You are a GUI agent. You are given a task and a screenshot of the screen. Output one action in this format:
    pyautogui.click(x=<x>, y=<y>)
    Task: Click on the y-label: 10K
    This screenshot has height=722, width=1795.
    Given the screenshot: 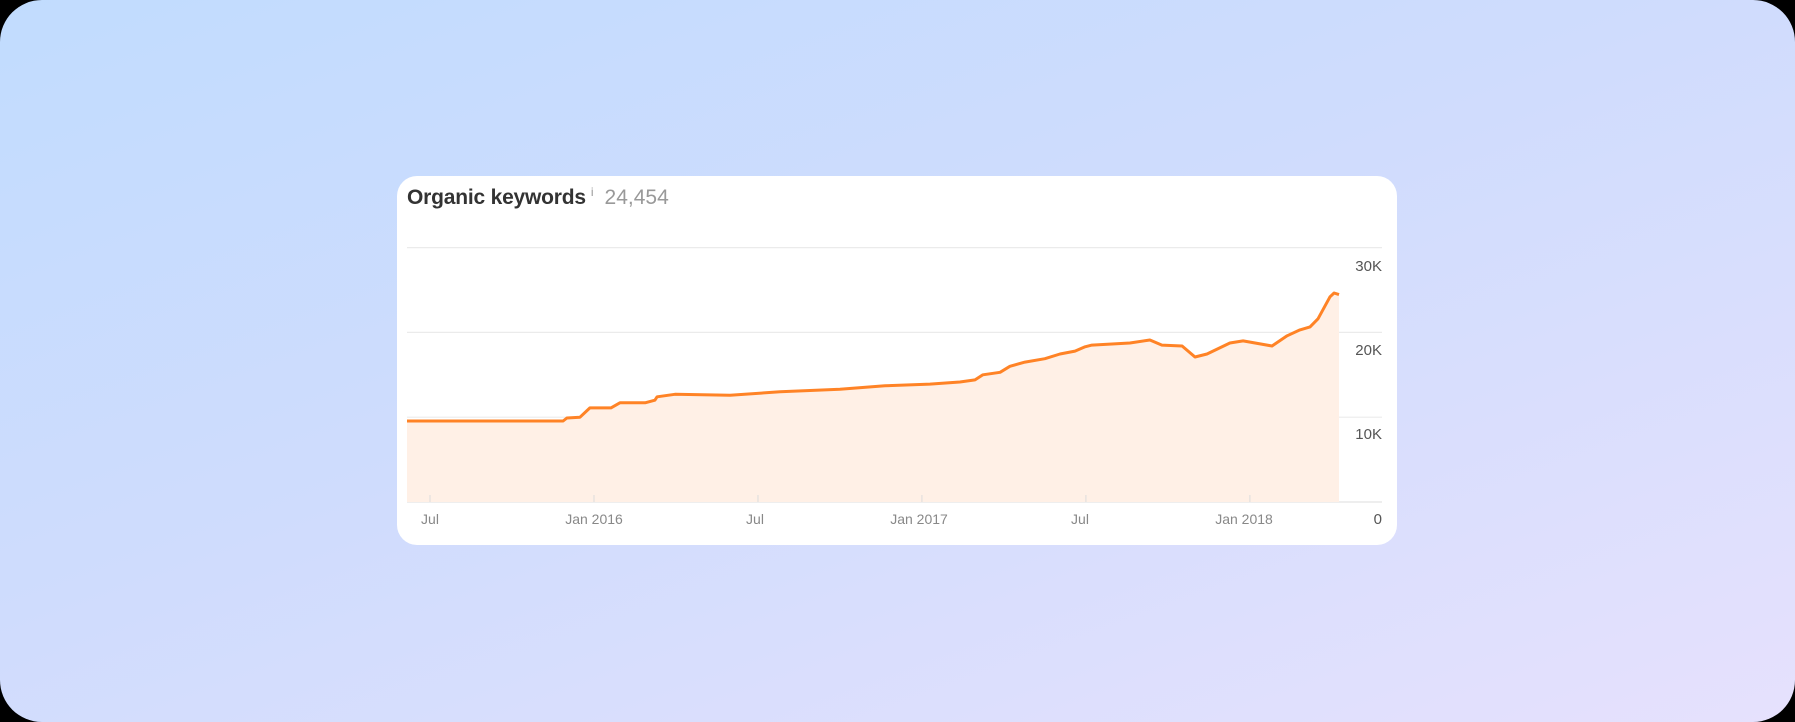 What is the action you would take?
    pyautogui.click(x=1368, y=434)
    